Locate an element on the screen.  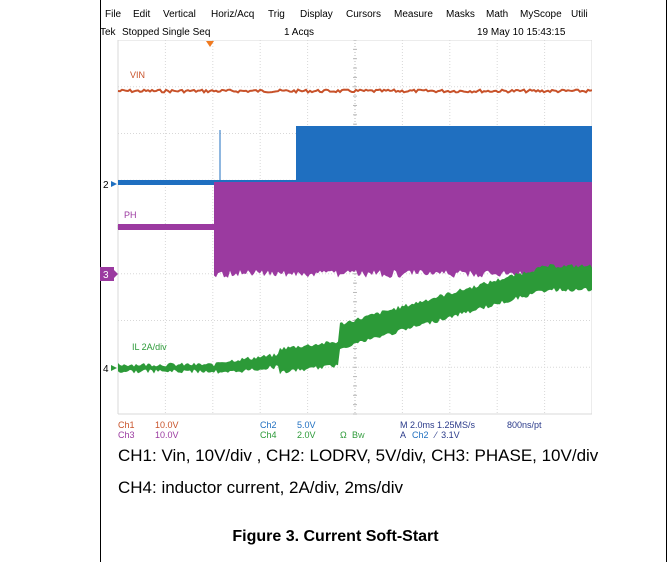
trigger-slope-icon: ⁄ is located at coordinates (436, 435).